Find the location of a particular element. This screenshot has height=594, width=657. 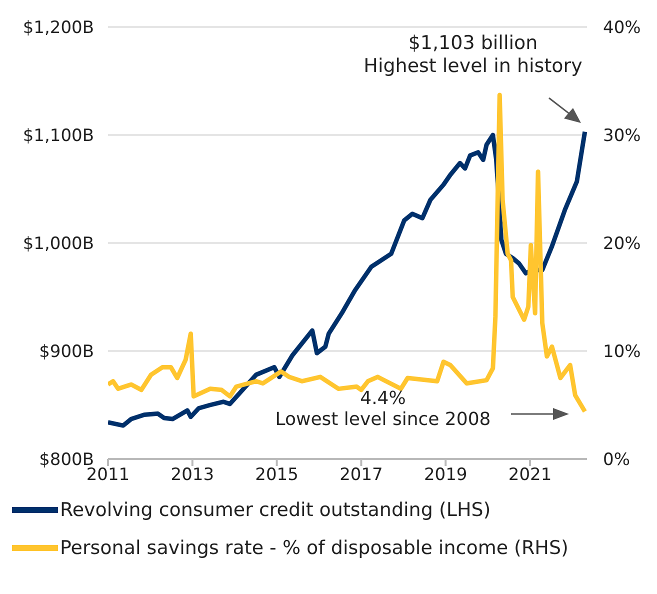

x-tick-label: 2015 is located at coordinates (276, 475).